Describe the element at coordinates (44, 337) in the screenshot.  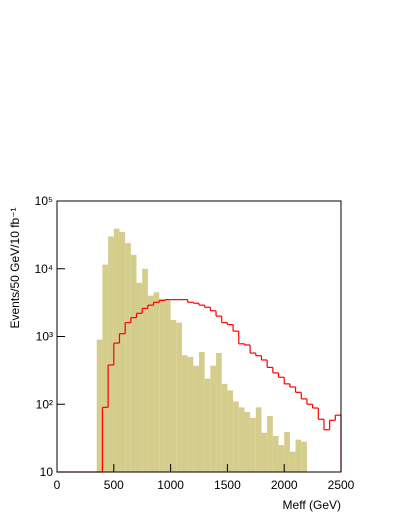
I see `y-tick-label: 10³` at that location.